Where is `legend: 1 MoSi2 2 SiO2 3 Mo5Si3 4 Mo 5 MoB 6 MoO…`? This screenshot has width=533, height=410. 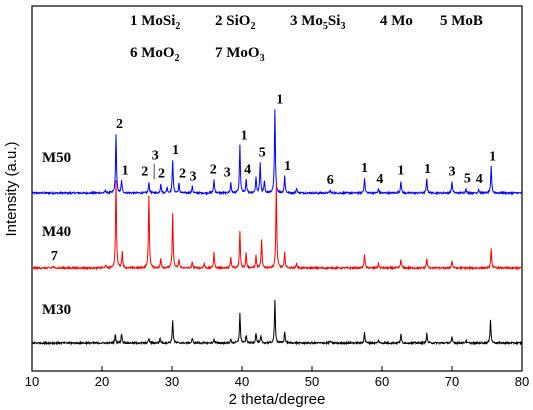
legend: 1 MoSi2 2 SiO2 3 Mo5Si3 4 Mo 5 MoB 6 MoO… is located at coordinates (306, 38).